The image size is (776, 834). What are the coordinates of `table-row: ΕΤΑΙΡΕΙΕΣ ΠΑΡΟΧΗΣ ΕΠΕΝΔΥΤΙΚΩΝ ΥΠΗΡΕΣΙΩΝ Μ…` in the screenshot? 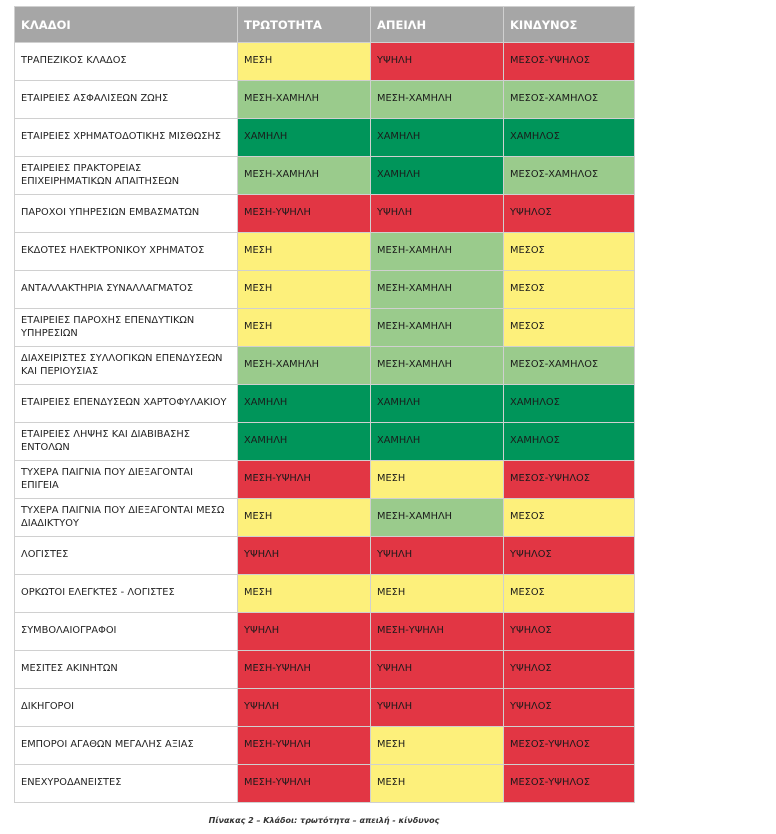 It's located at (324, 327).